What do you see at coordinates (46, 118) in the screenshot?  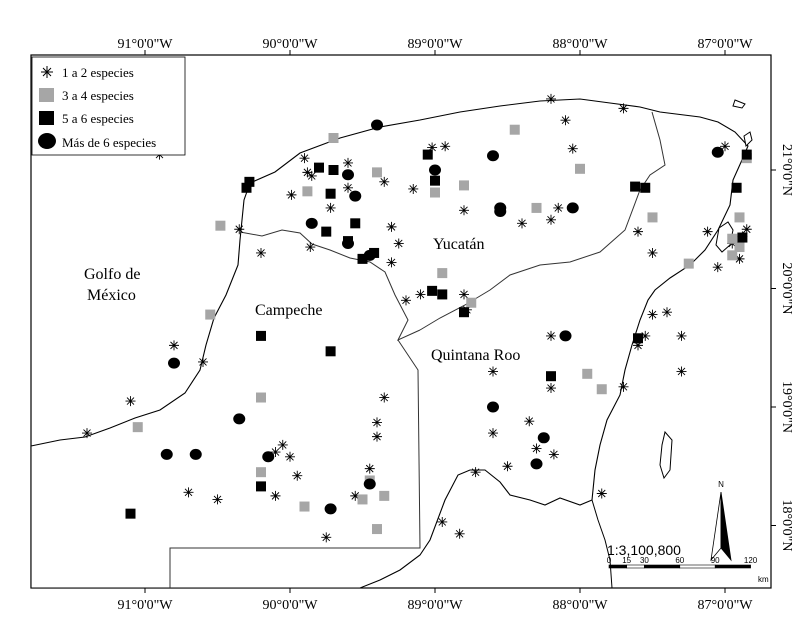 I see `legend-black-symbol` at bounding box center [46, 118].